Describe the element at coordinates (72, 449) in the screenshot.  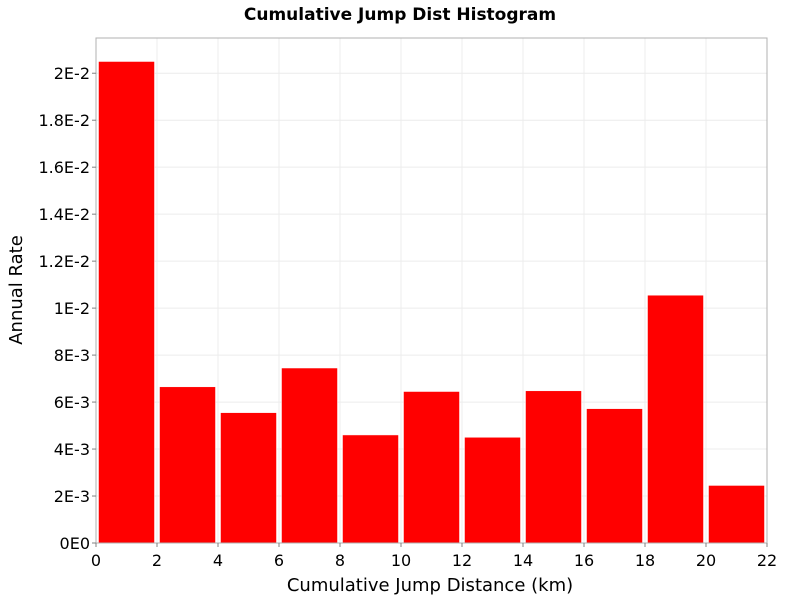
I see `y-tick-label: 4E-3` at that location.